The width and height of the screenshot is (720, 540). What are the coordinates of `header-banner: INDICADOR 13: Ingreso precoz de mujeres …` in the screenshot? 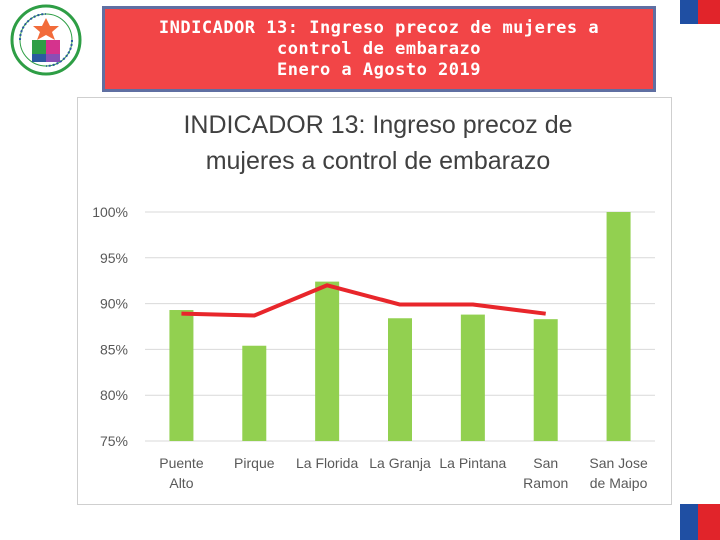 It's located at (379, 49).